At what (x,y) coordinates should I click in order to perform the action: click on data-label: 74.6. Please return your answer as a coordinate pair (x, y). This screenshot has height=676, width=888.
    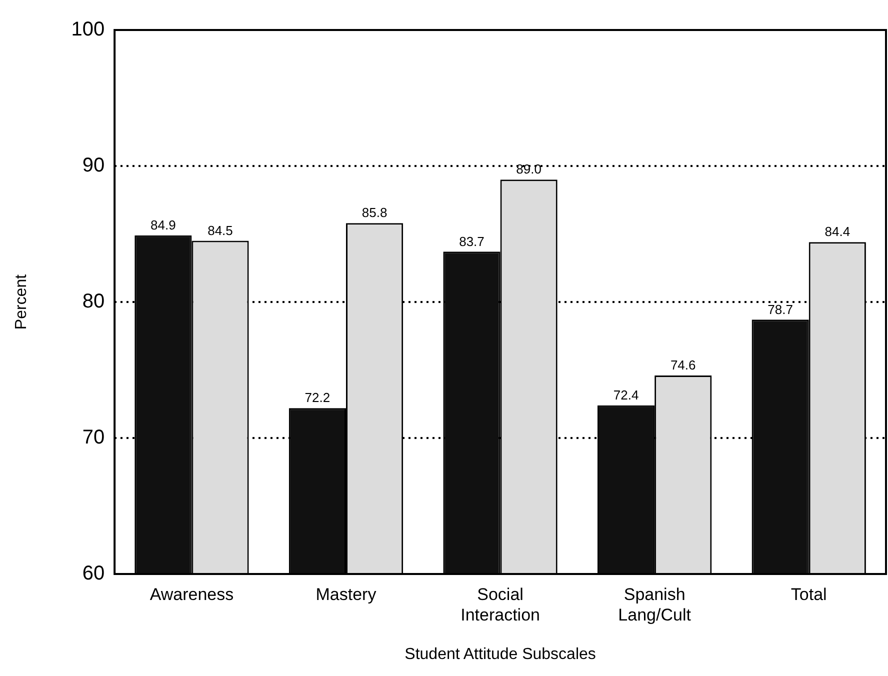
    Looking at the image, I should click on (683, 365).